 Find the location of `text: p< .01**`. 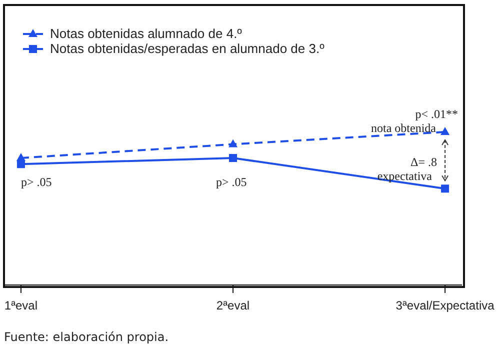

text: p< .01** is located at coordinates (436, 114).